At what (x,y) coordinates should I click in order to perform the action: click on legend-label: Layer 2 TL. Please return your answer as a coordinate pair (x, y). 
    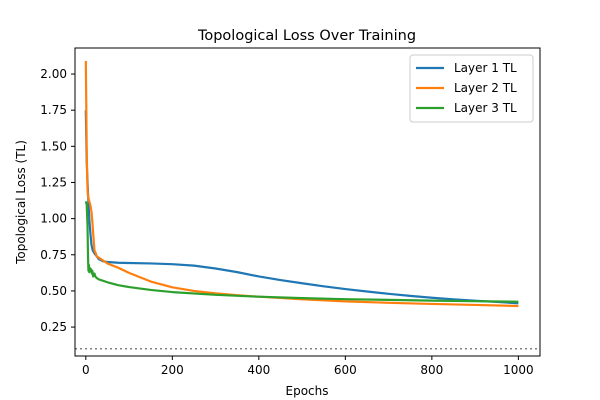
    Looking at the image, I should click on (485, 88).